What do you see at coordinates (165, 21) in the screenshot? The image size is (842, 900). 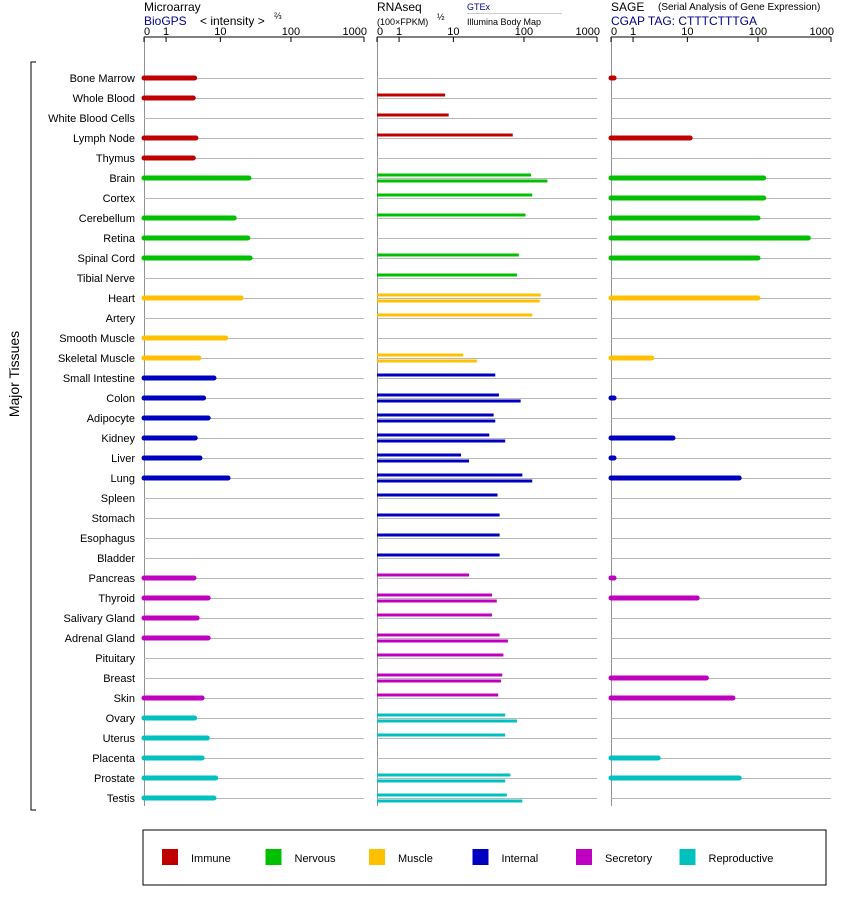 I see `microarray-source: BioGPS` at bounding box center [165, 21].